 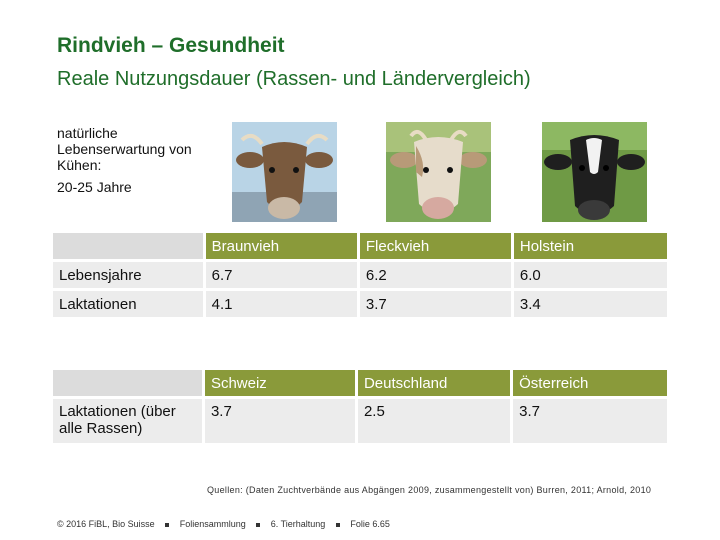 I want to click on footer-copyright: © 2016 FiBL, Bio Suisse, so click(x=106, y=524).